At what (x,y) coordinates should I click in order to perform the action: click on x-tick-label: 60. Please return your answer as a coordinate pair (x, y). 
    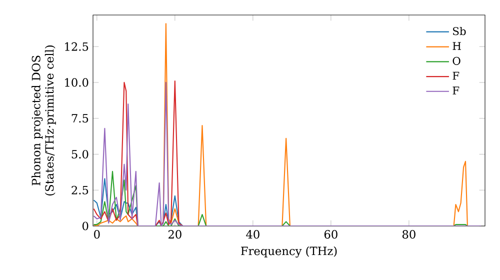
    Looking at the image, I should click on (331, 234).